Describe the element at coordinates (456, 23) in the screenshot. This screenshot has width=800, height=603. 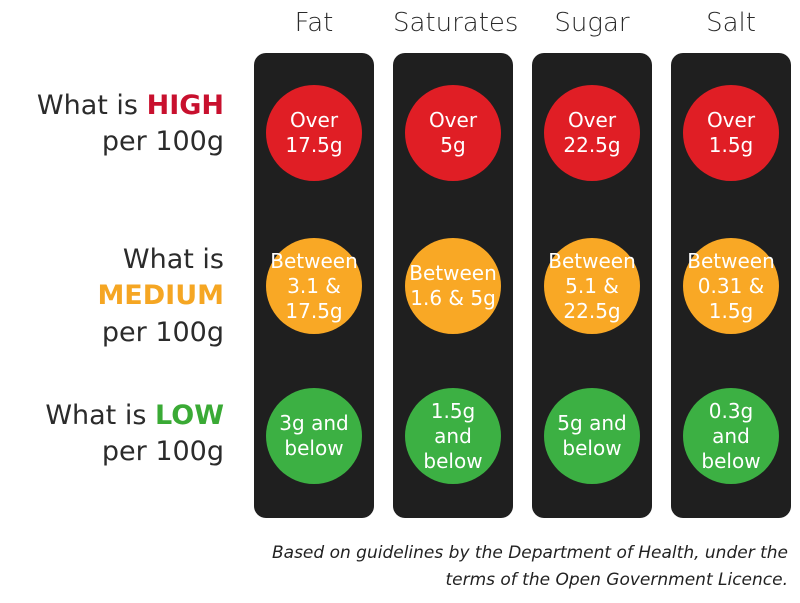
I see `column-header-saturates: Saturates` at that location.